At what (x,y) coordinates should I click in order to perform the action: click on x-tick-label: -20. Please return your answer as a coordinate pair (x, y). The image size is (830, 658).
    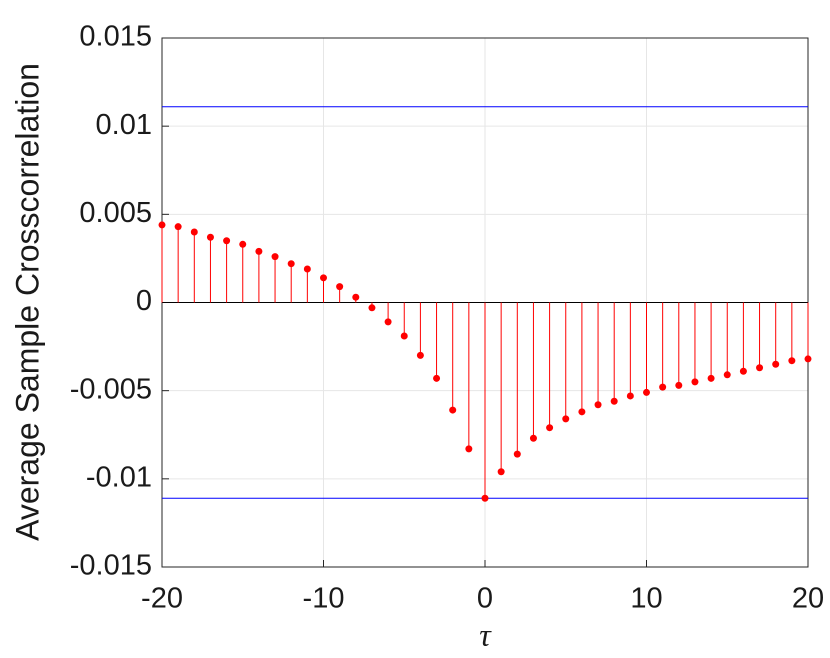
    Looking at the image, I should click on (162, 599).